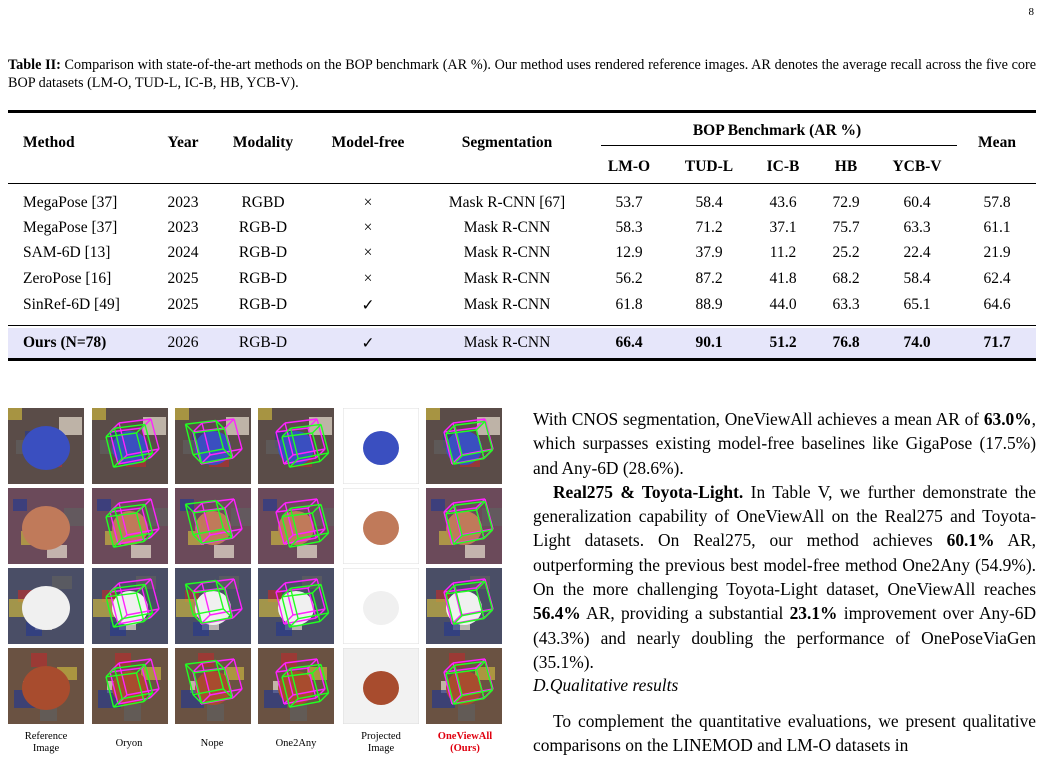  What do you see at coordinates (709, 166) in the screenshot?
I see `header-tud-l: TUD-L` at bounding box center [709, 166].